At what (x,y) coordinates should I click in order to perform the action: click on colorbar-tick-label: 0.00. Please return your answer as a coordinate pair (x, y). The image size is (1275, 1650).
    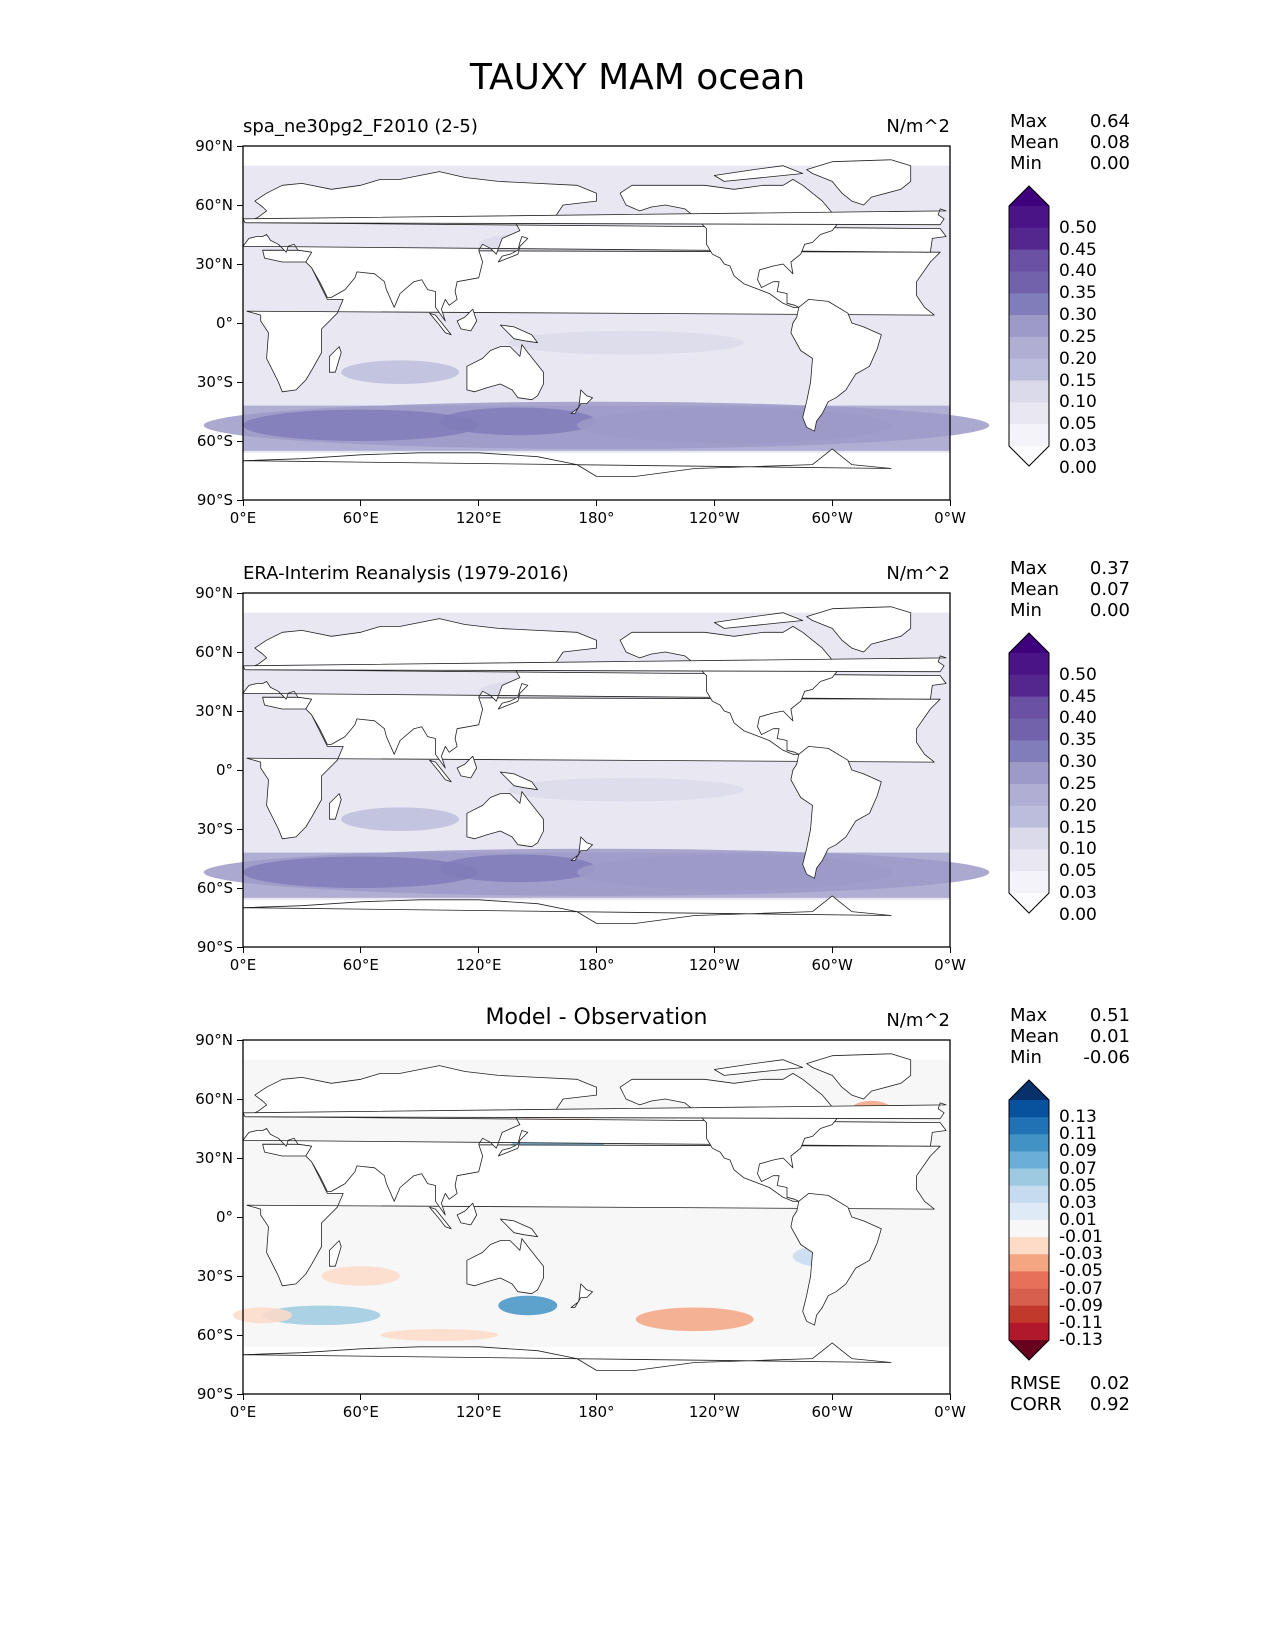
    Looking at the image, I should click on (1078, 467).